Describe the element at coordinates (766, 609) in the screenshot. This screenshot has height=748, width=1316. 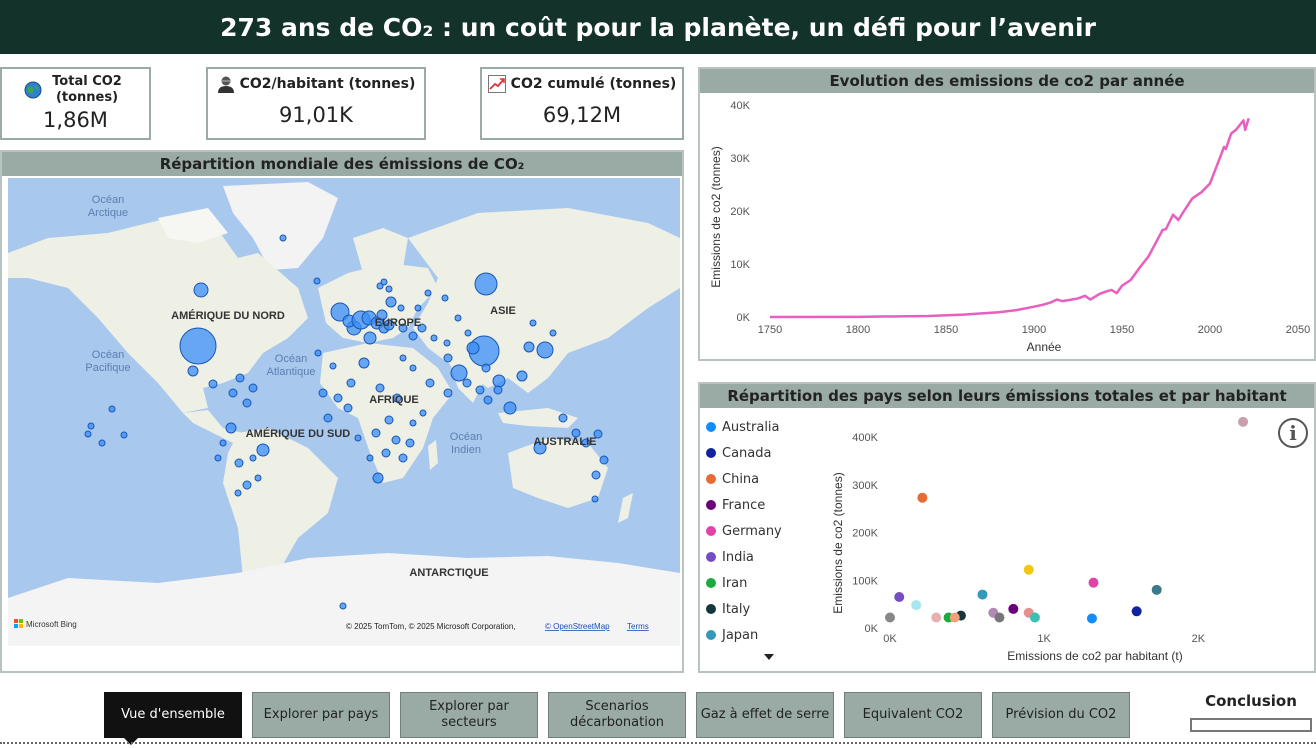
I see `legend-item: Italy` at that location.